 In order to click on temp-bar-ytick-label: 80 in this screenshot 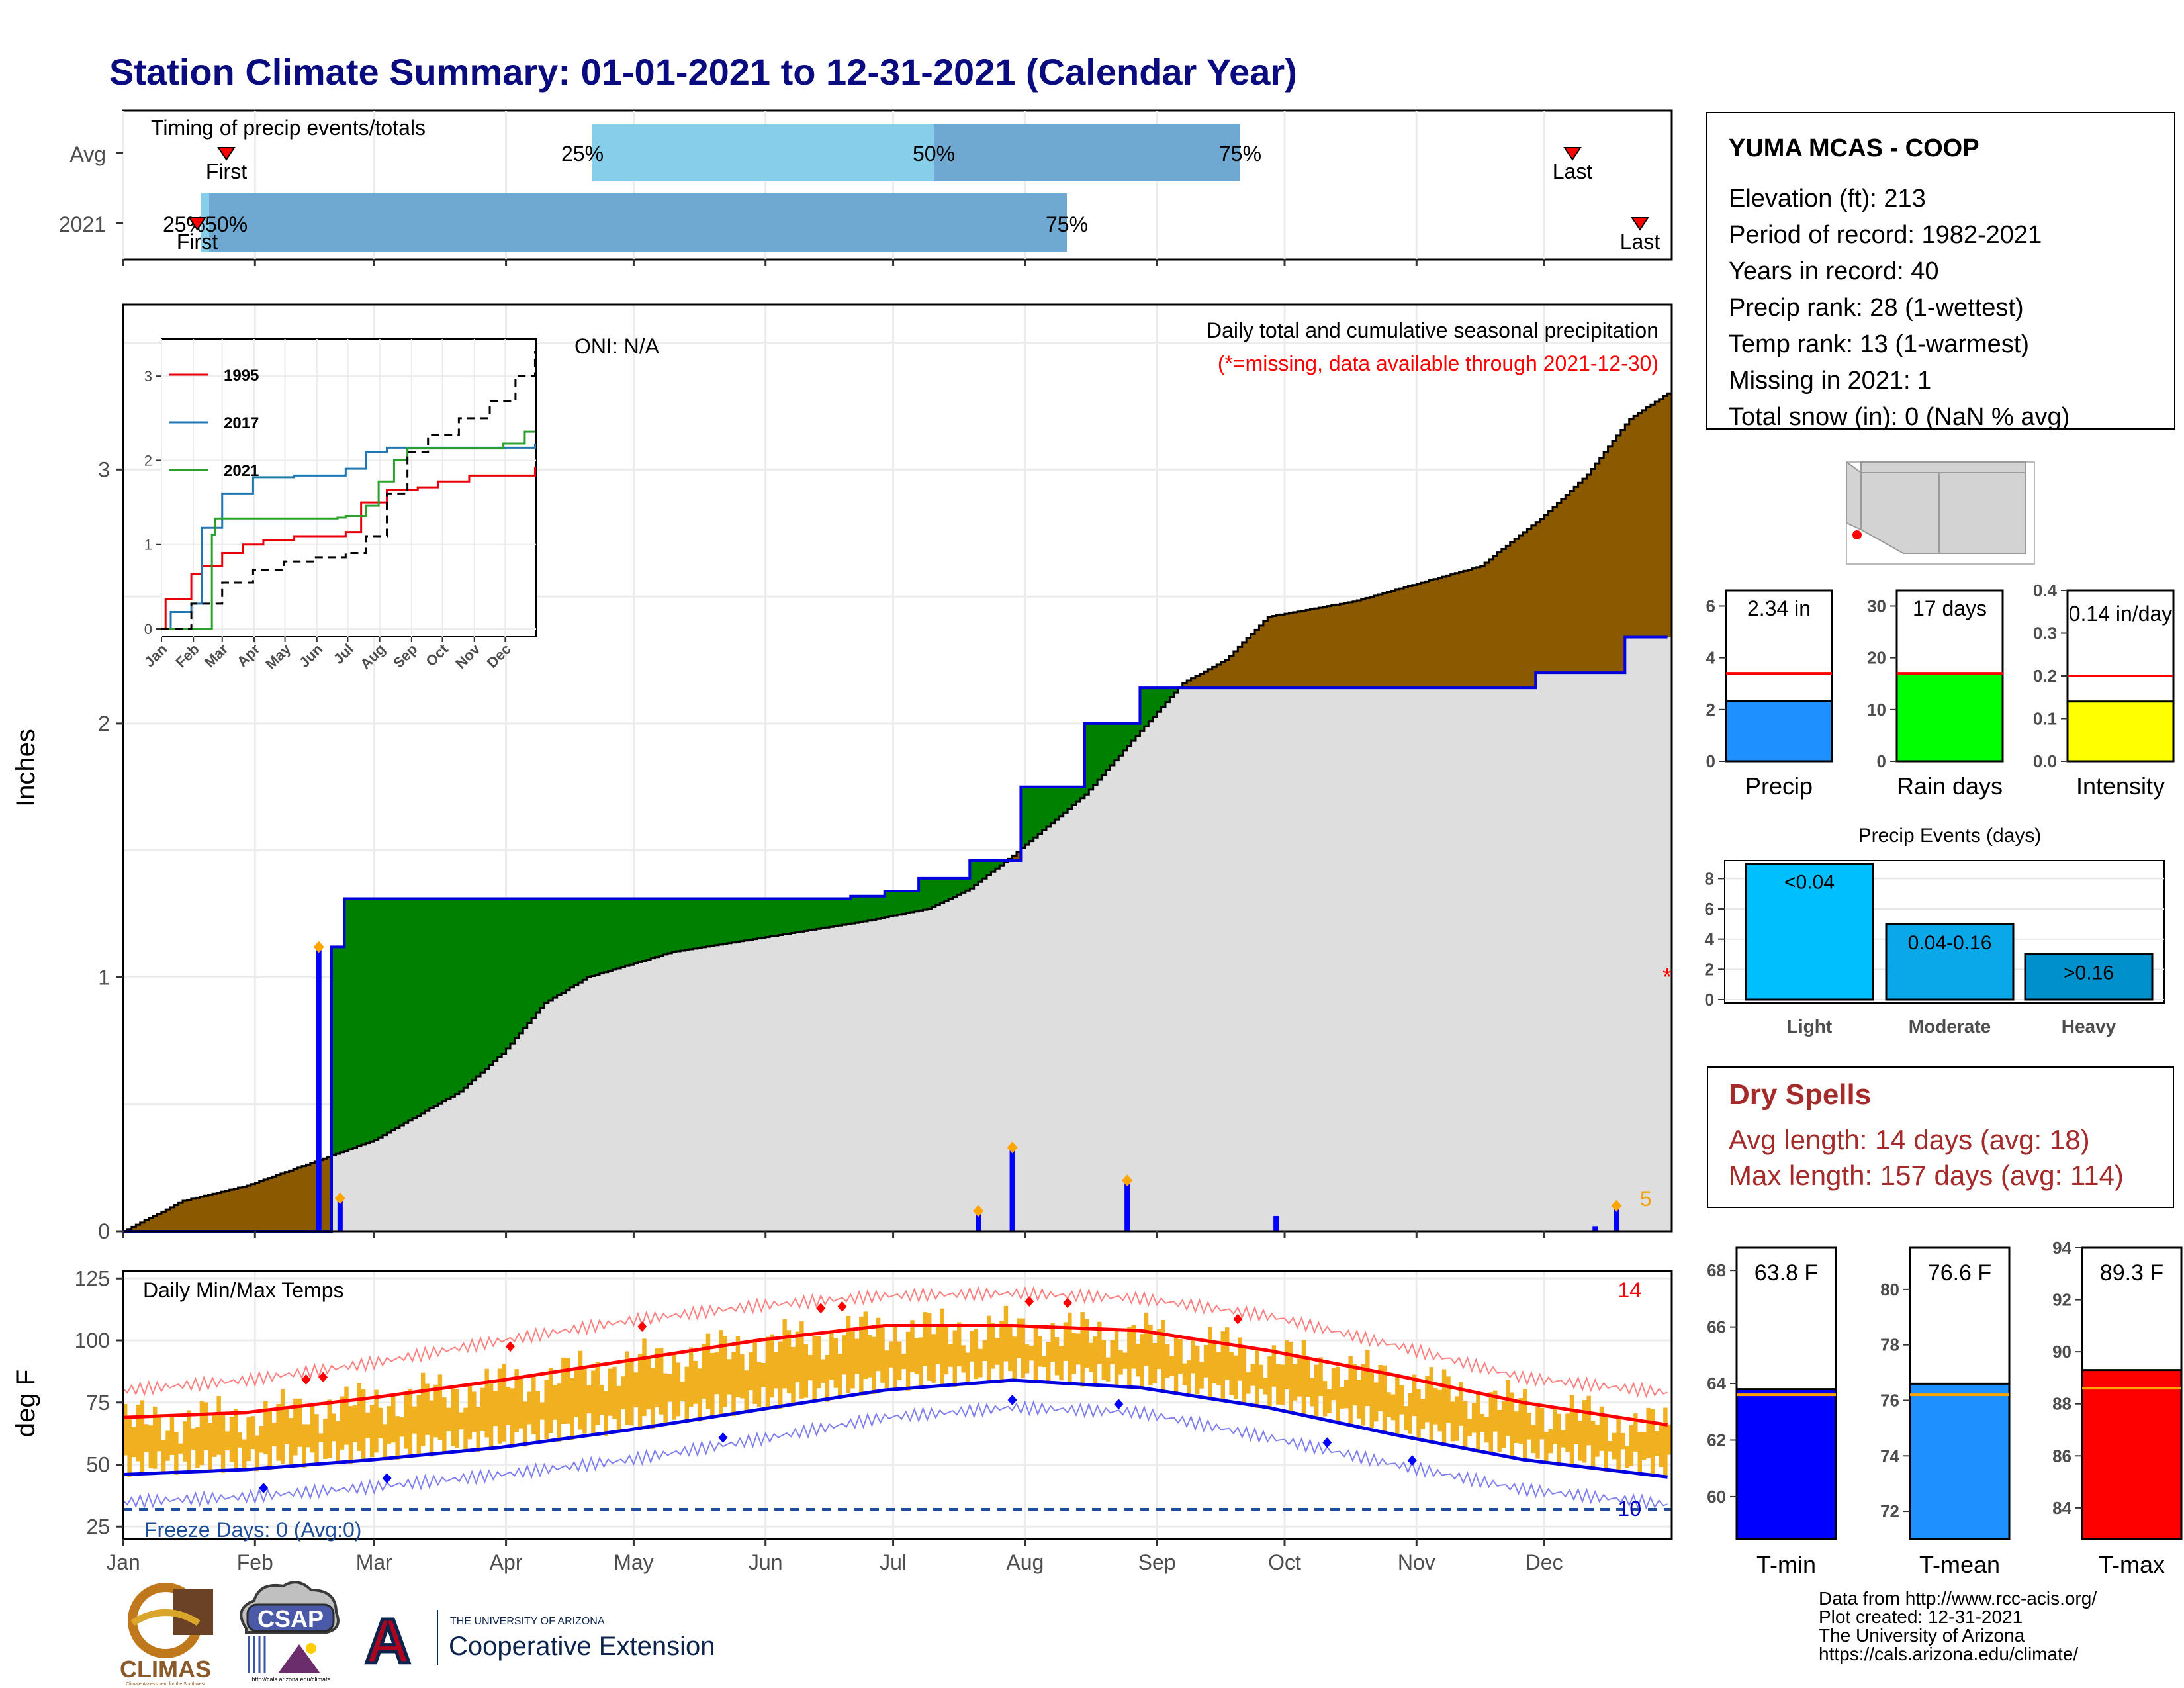, I will do `click(1889, 1289)`.